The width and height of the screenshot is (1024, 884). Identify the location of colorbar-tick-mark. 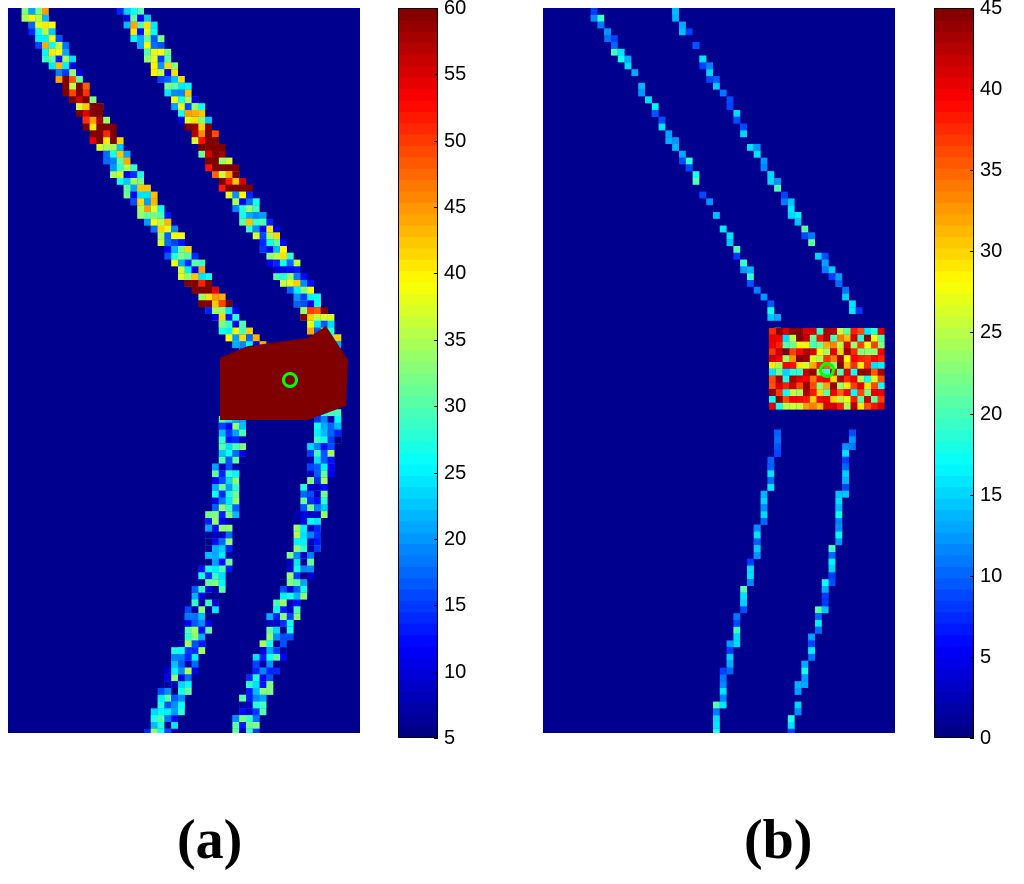
(436, 672).